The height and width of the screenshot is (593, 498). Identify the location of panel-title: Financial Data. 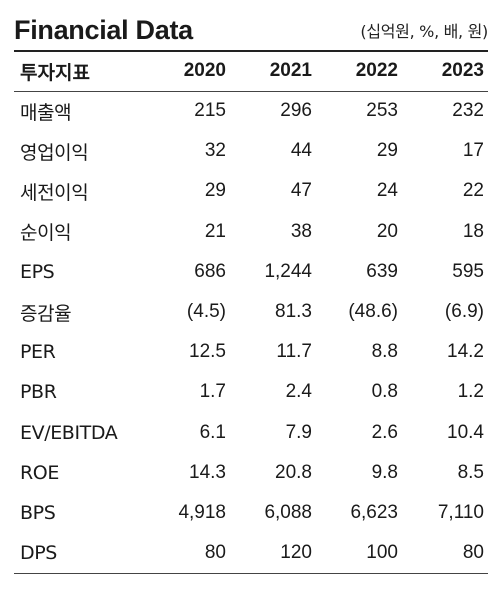
(103, 30).